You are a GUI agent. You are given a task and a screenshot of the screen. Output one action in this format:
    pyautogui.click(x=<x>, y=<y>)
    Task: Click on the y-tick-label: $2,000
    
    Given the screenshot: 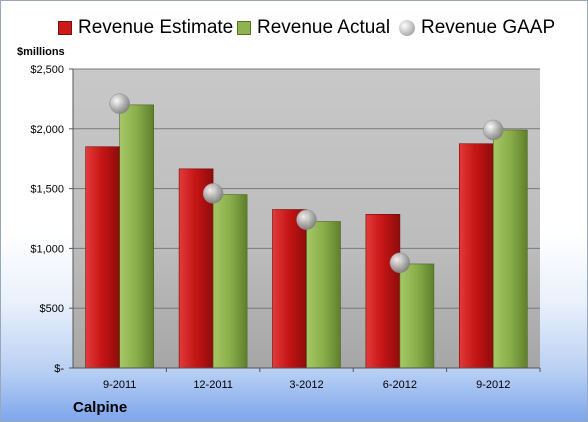 What is the action you would take?
    pyautogui.click(x=47, y=130)
    